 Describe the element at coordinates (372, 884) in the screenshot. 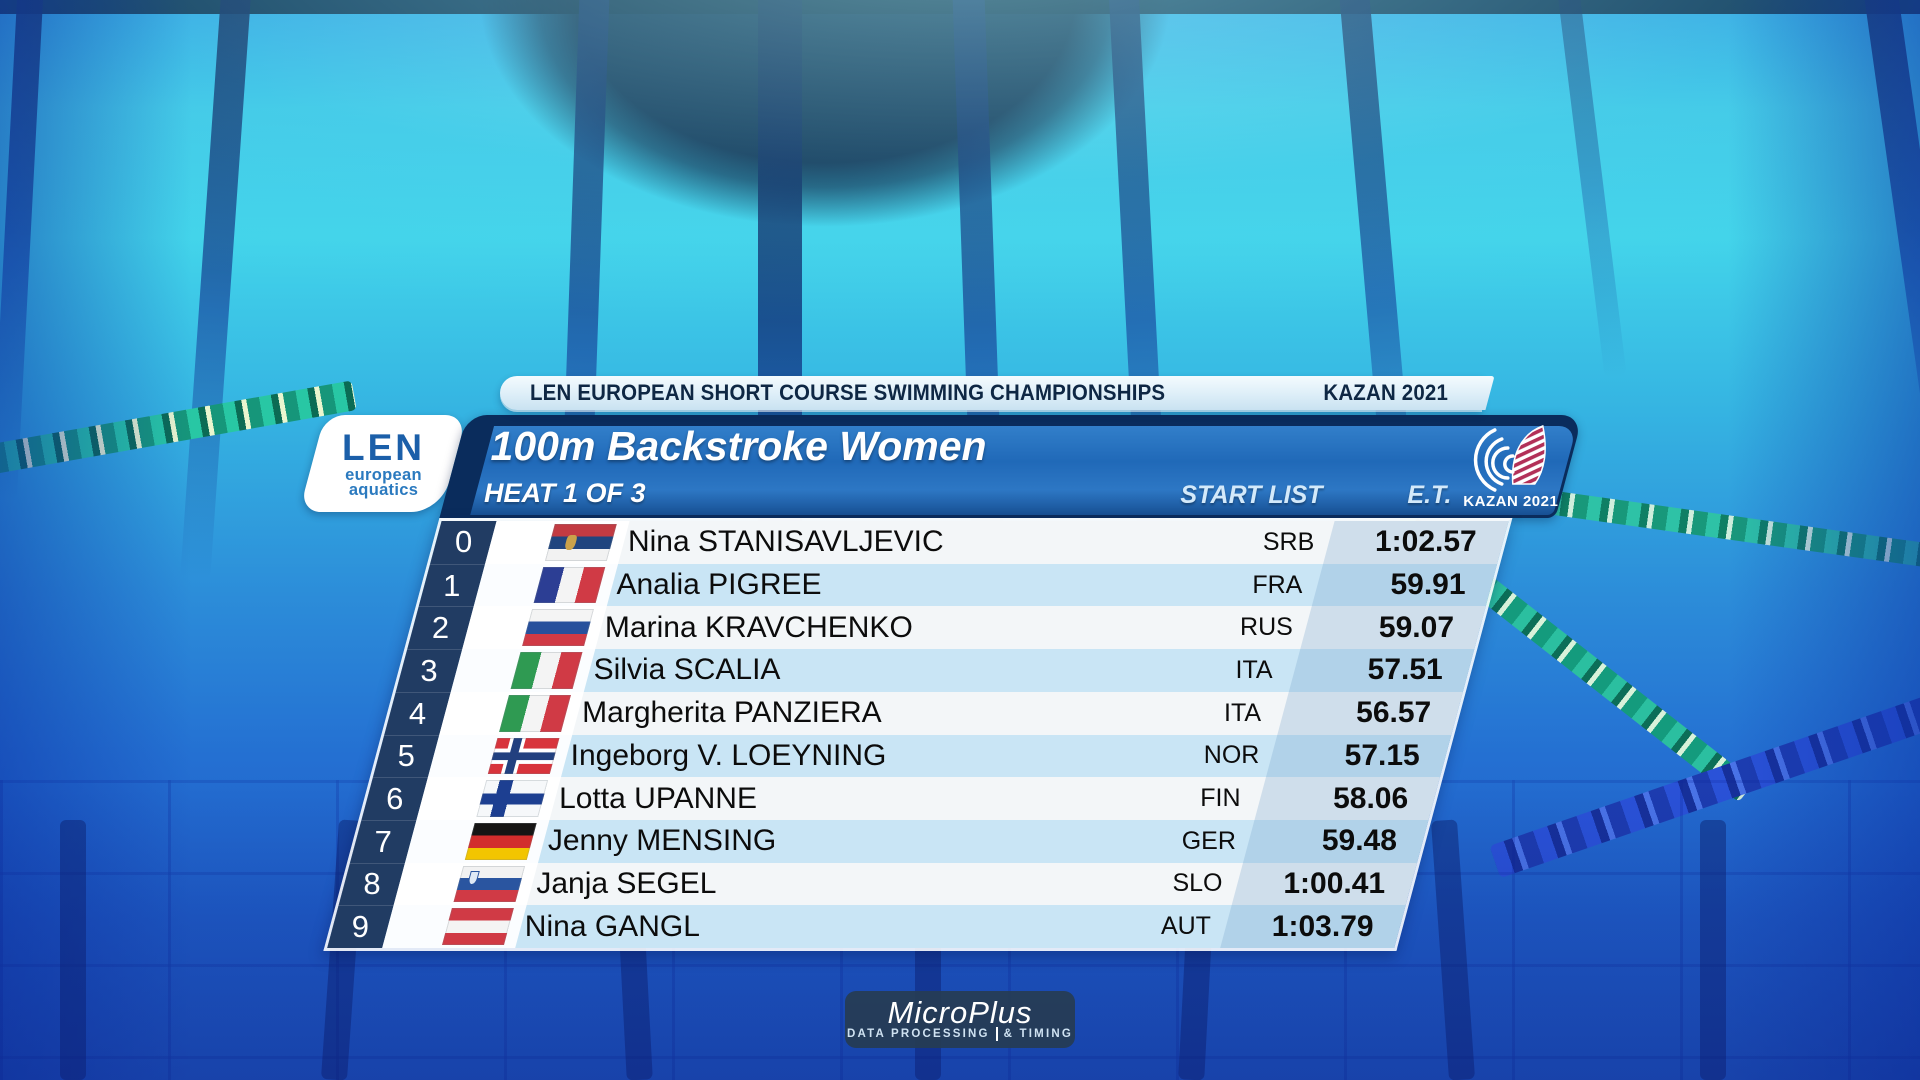

I see `lane-number: 8` at that location.